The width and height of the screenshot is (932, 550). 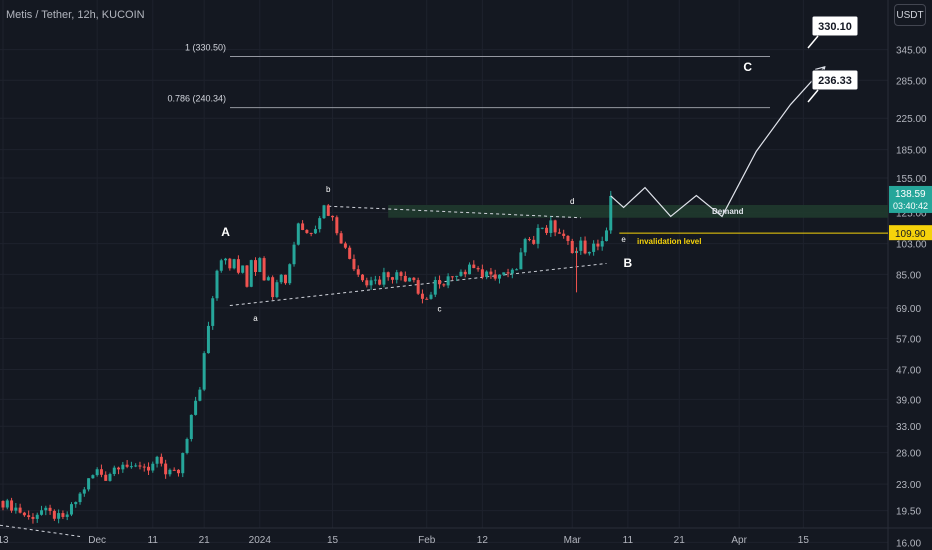 What do you see at coordinates (440, 308) in the screenshot?
I see `wave-label: c` at bounding box center [440, 308].